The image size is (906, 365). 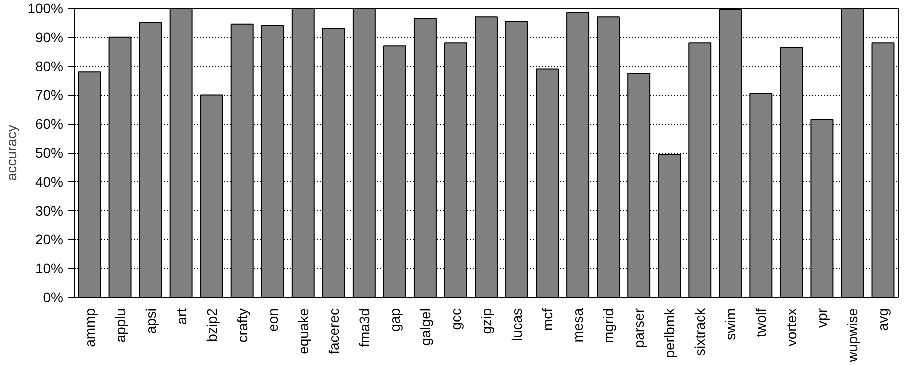 I want to click on x-tick-label: parser, so click(x=639, y=328).